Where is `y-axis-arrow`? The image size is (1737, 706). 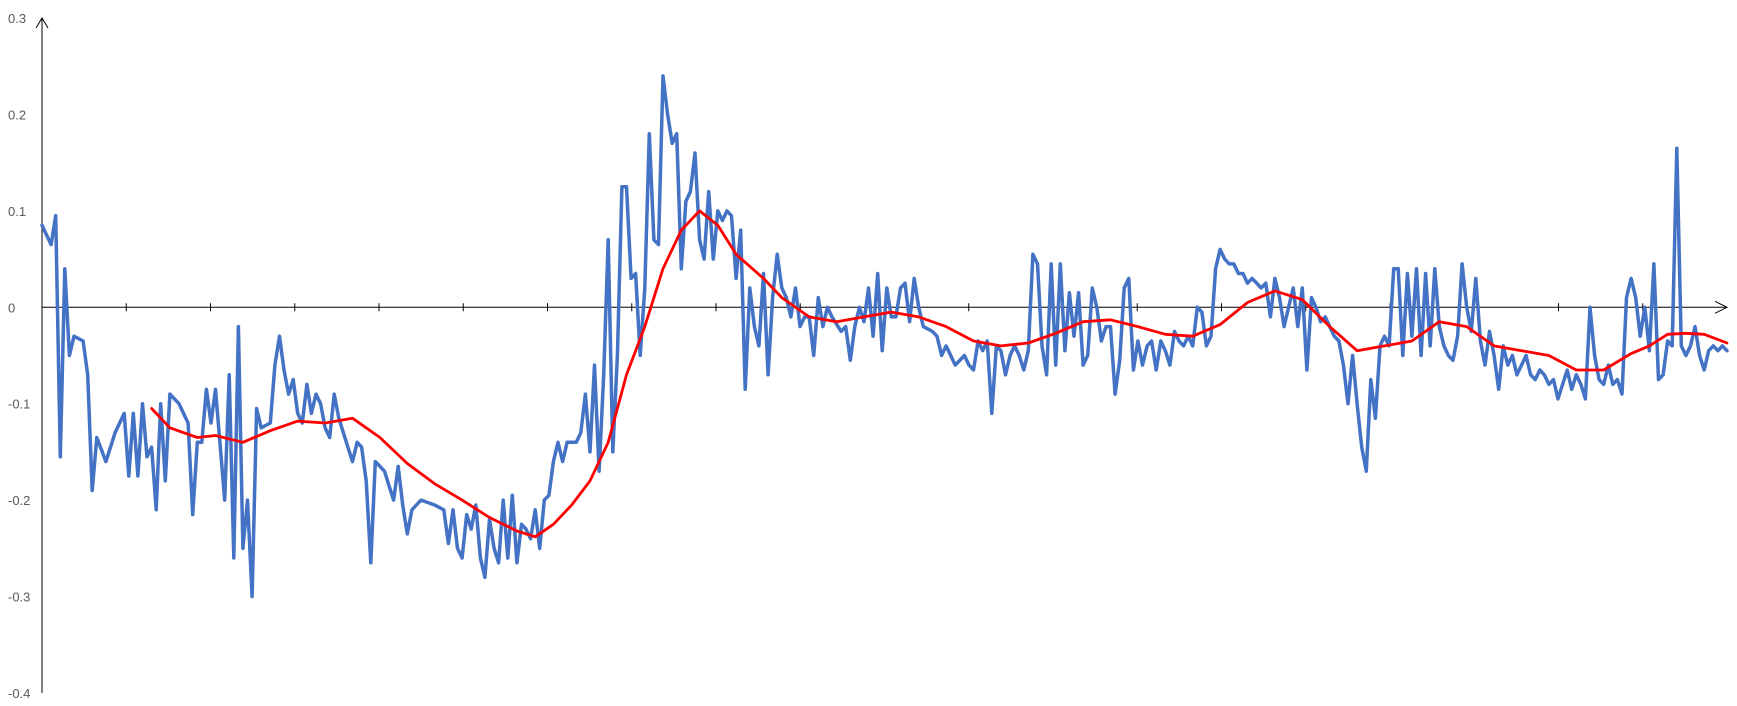
y-axis-arrow is located at coordinates (42, 23).